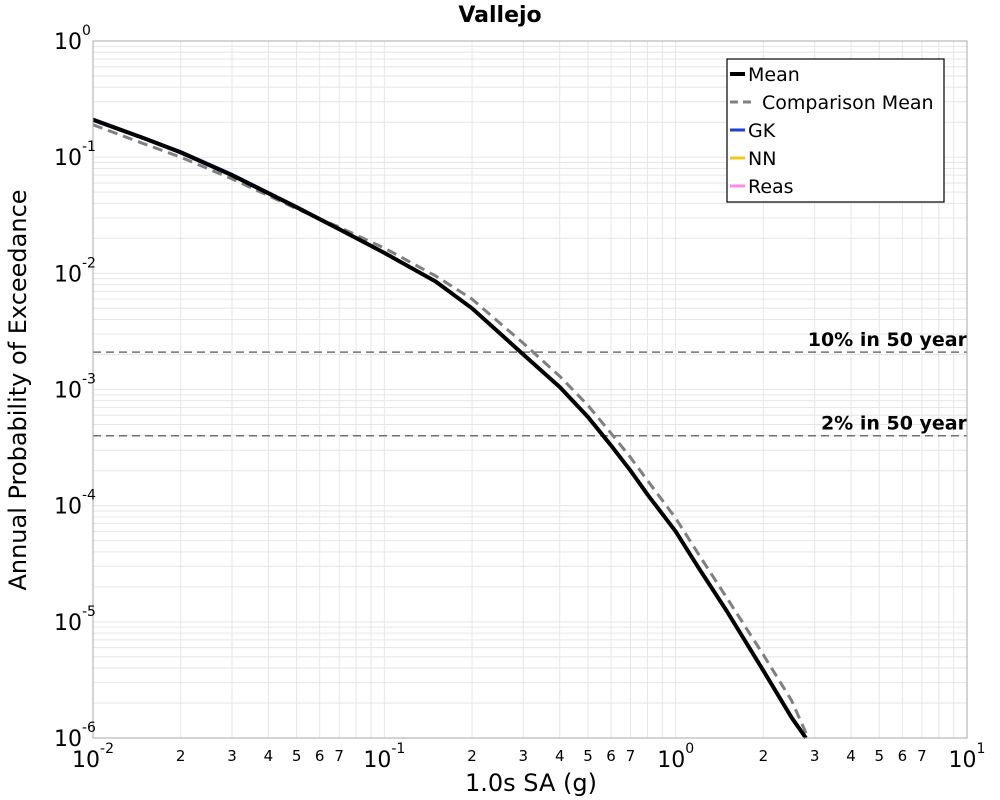 Image resolution: width=1000 pixels, height=800 pixels. I want to click on legend-box, so click(835, 130).